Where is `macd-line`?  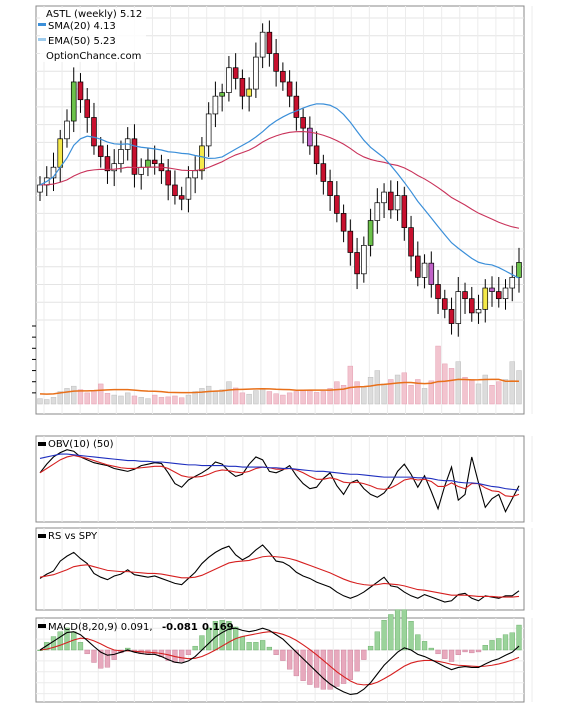
macd-line is located at coordinates (279, 661).